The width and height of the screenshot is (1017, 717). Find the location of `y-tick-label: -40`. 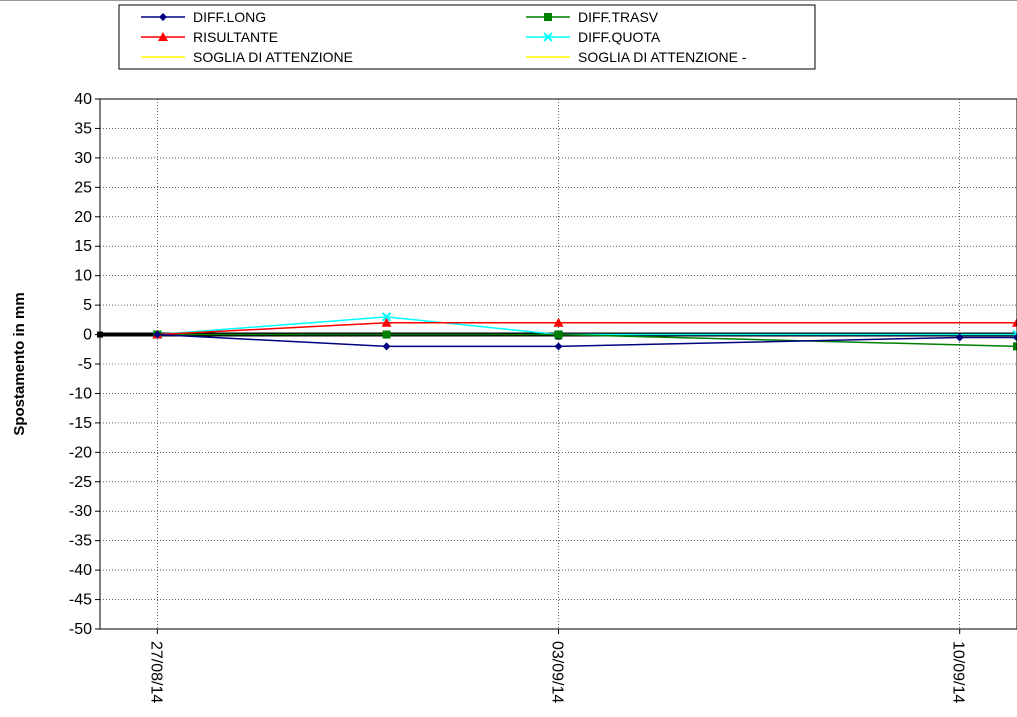

y-tick-label: -40 is located at coordinates (80, 570).